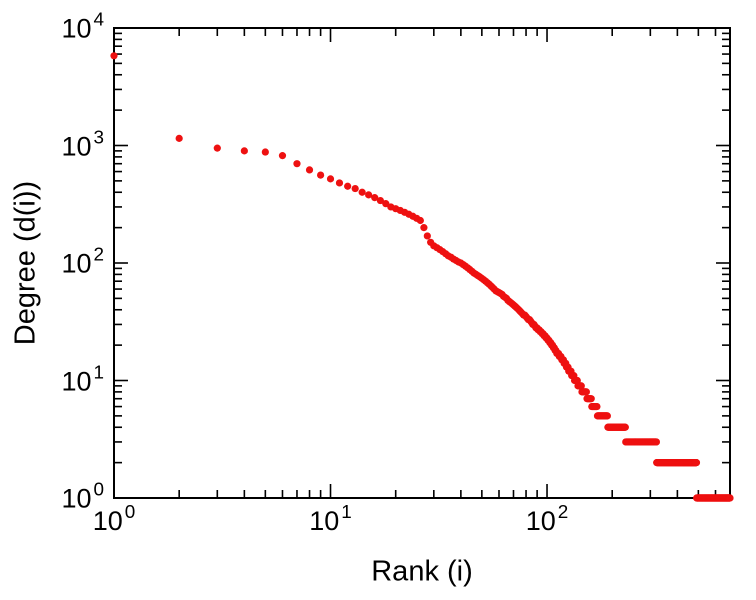  I want to click on y-tick-label: 10 0, so click(82, 496).